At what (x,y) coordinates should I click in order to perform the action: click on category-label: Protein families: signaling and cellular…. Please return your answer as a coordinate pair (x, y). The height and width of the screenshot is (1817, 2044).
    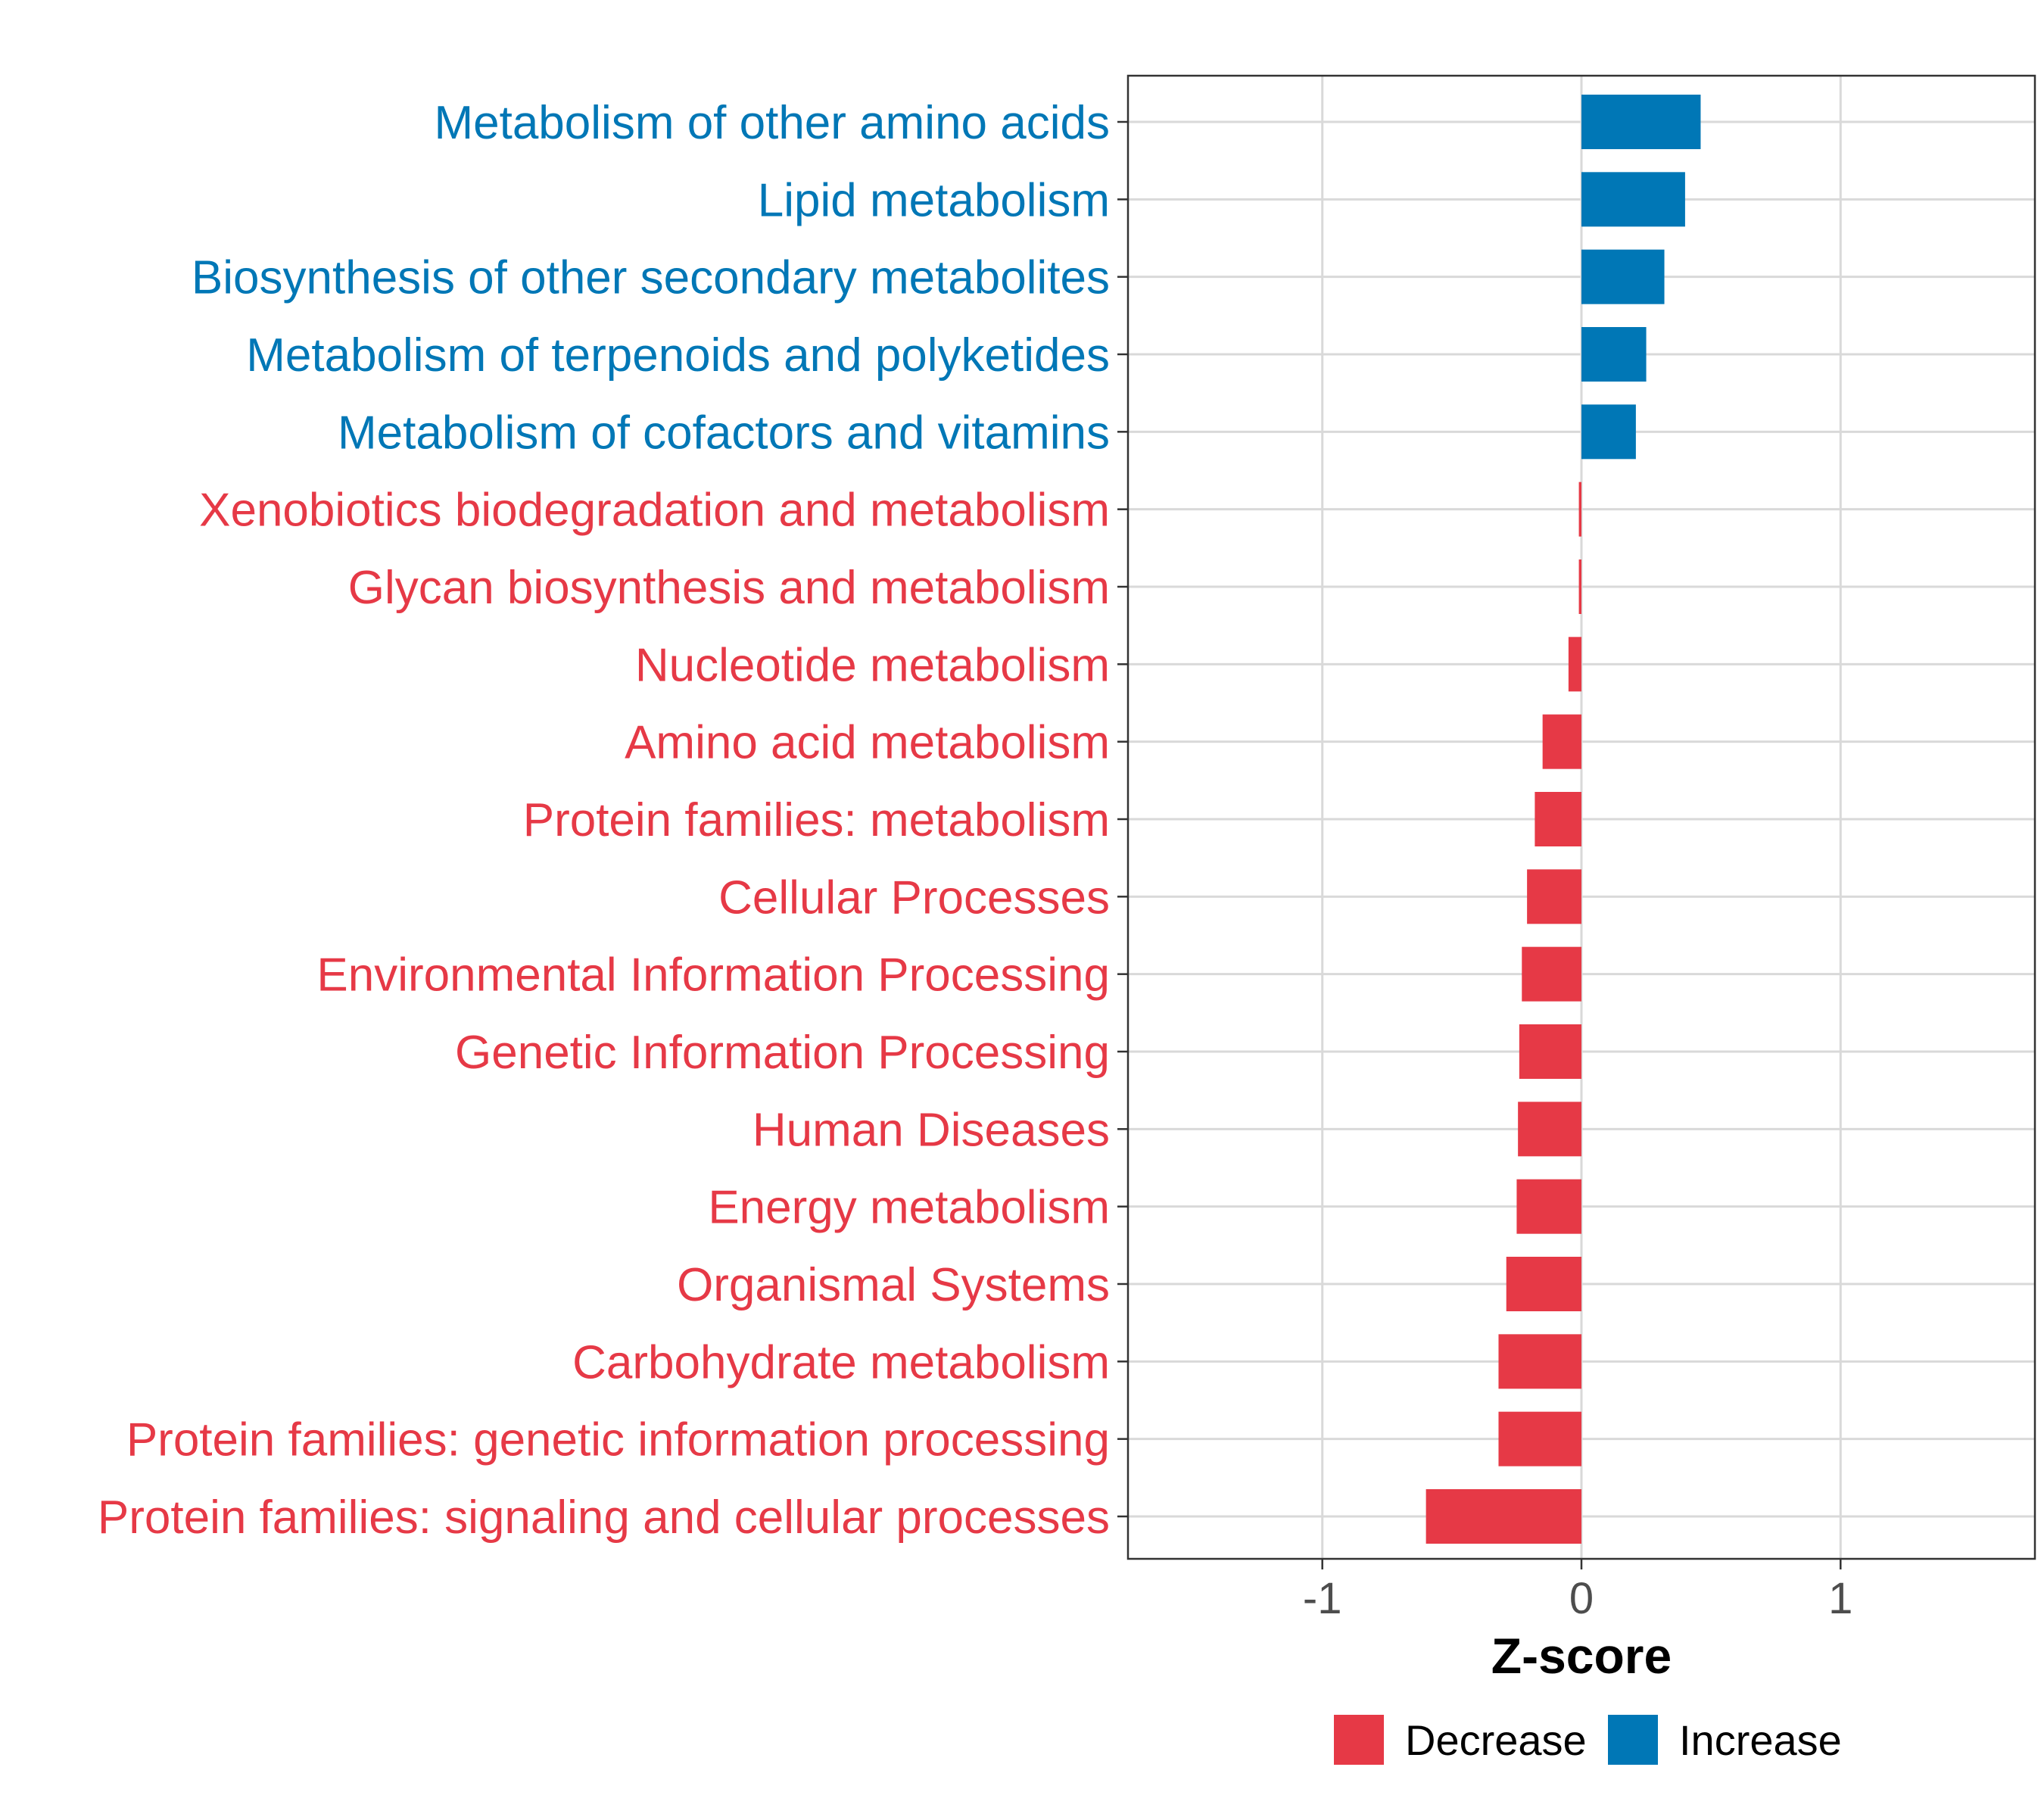
    Looking at the image, I should click on (604, 1517).